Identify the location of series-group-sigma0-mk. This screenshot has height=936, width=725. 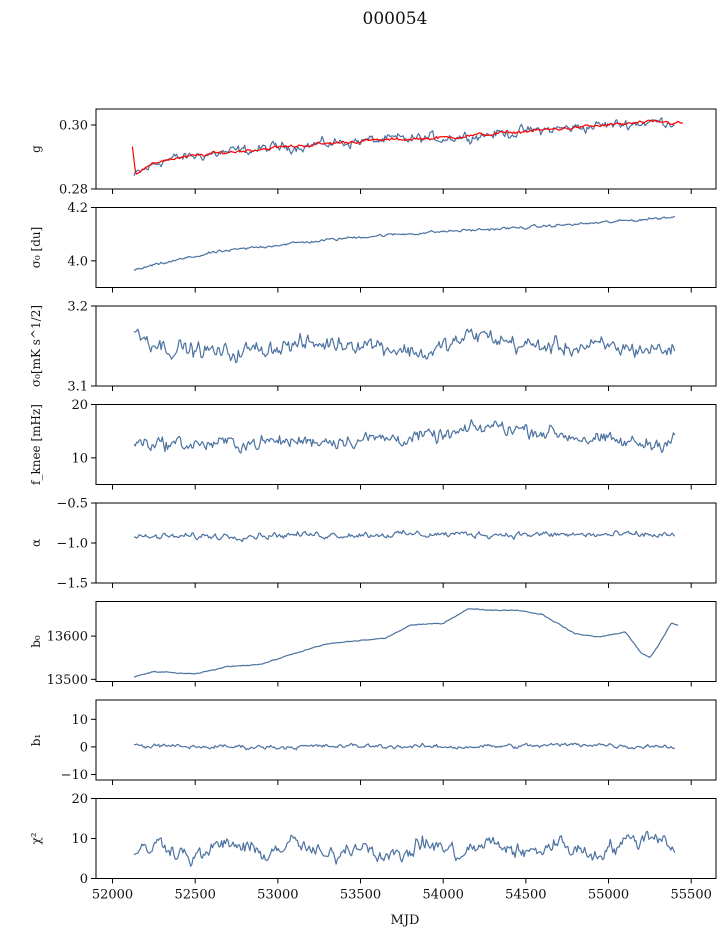
(404, 346).